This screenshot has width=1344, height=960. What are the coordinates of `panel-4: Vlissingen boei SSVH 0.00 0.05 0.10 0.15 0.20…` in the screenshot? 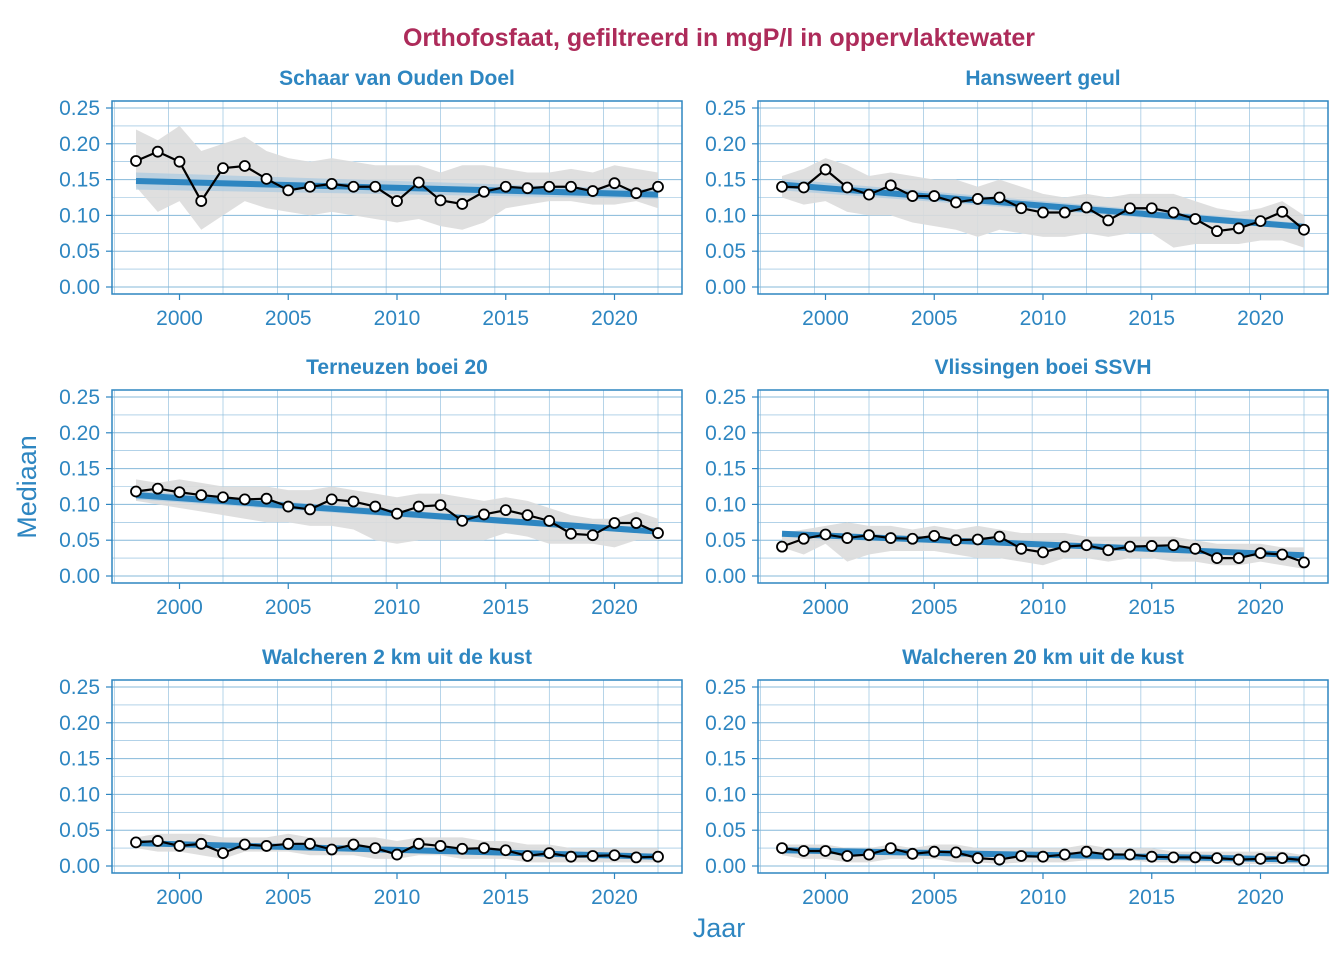 It's located at (1017, 487).